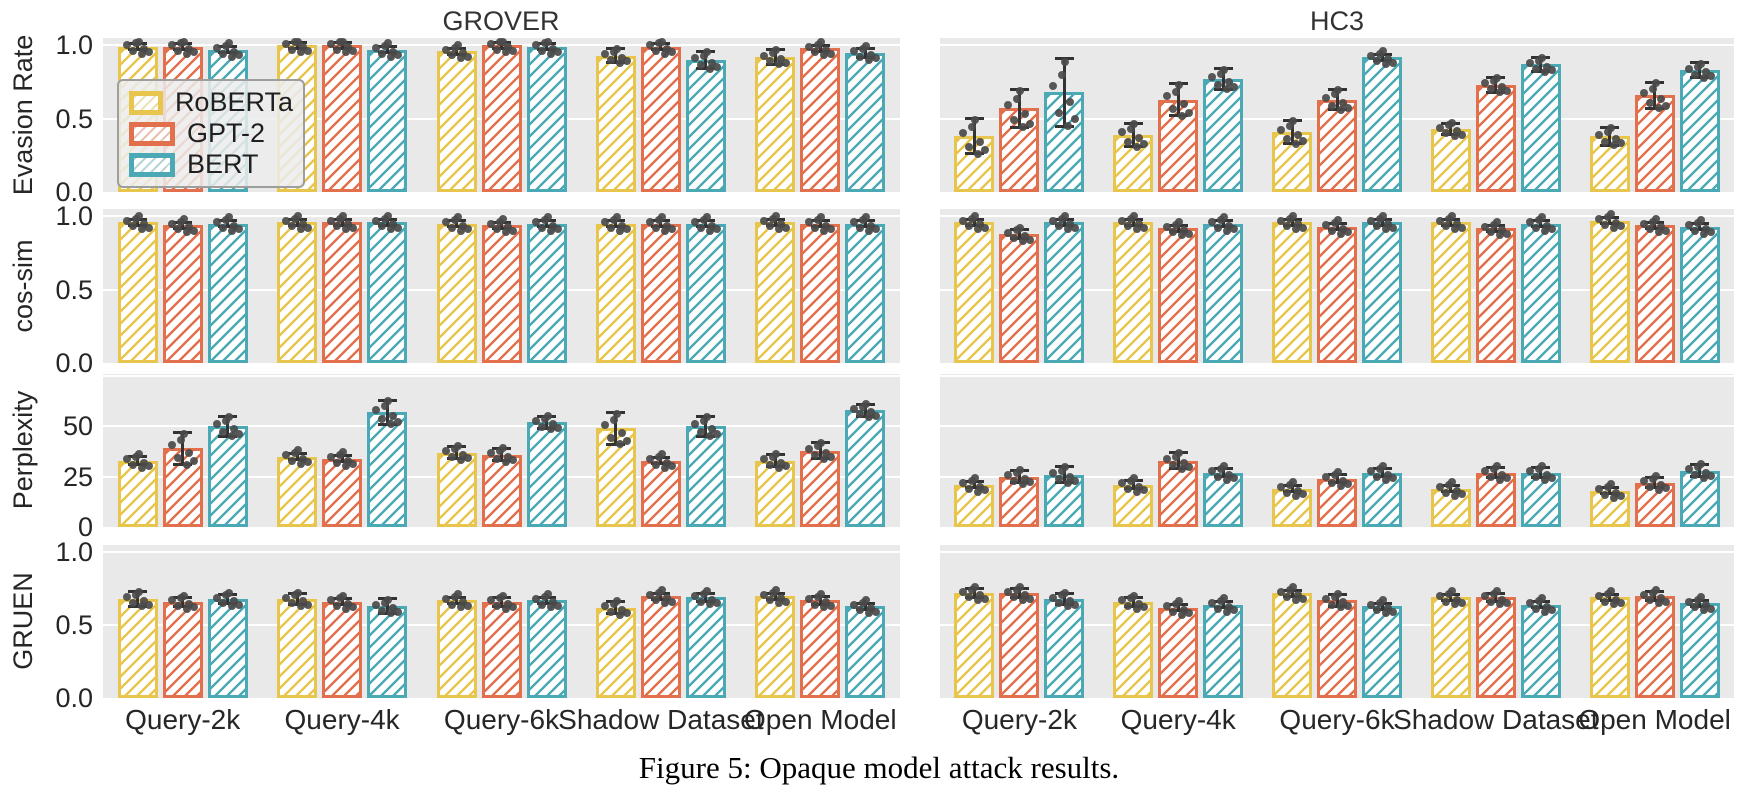  Describe the element at coordinates (1699, 294) in the screenshot. I see `bar-bert-open-model` at that location.